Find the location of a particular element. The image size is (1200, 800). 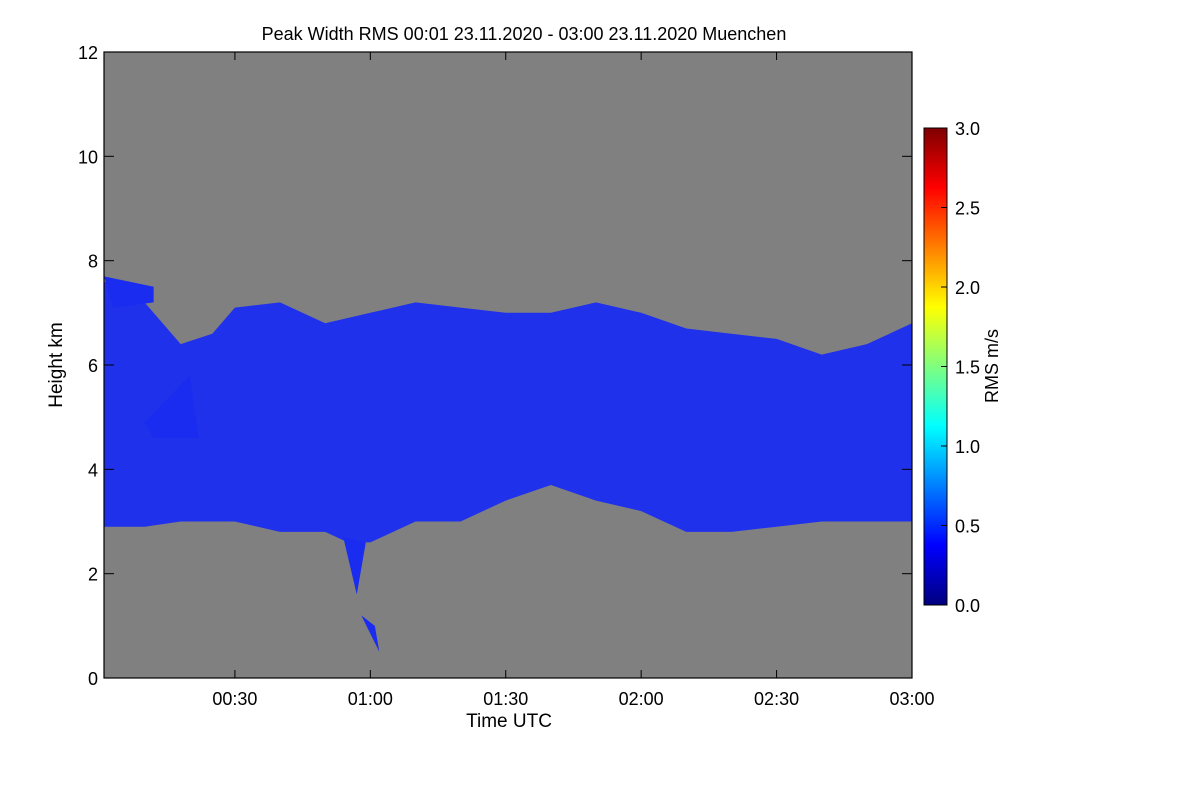

colorbar-tick-label-5: 2.5 is located at coordinates (967, 209).